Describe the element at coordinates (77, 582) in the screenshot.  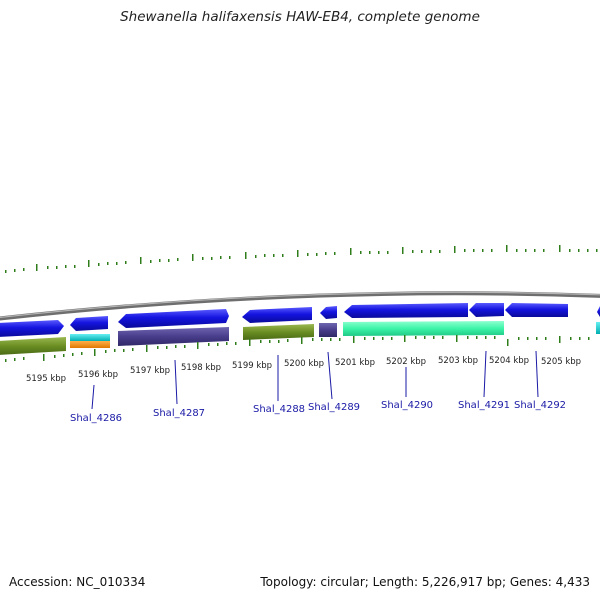
I see `accession-text: Accession: NC_010334` at that location.